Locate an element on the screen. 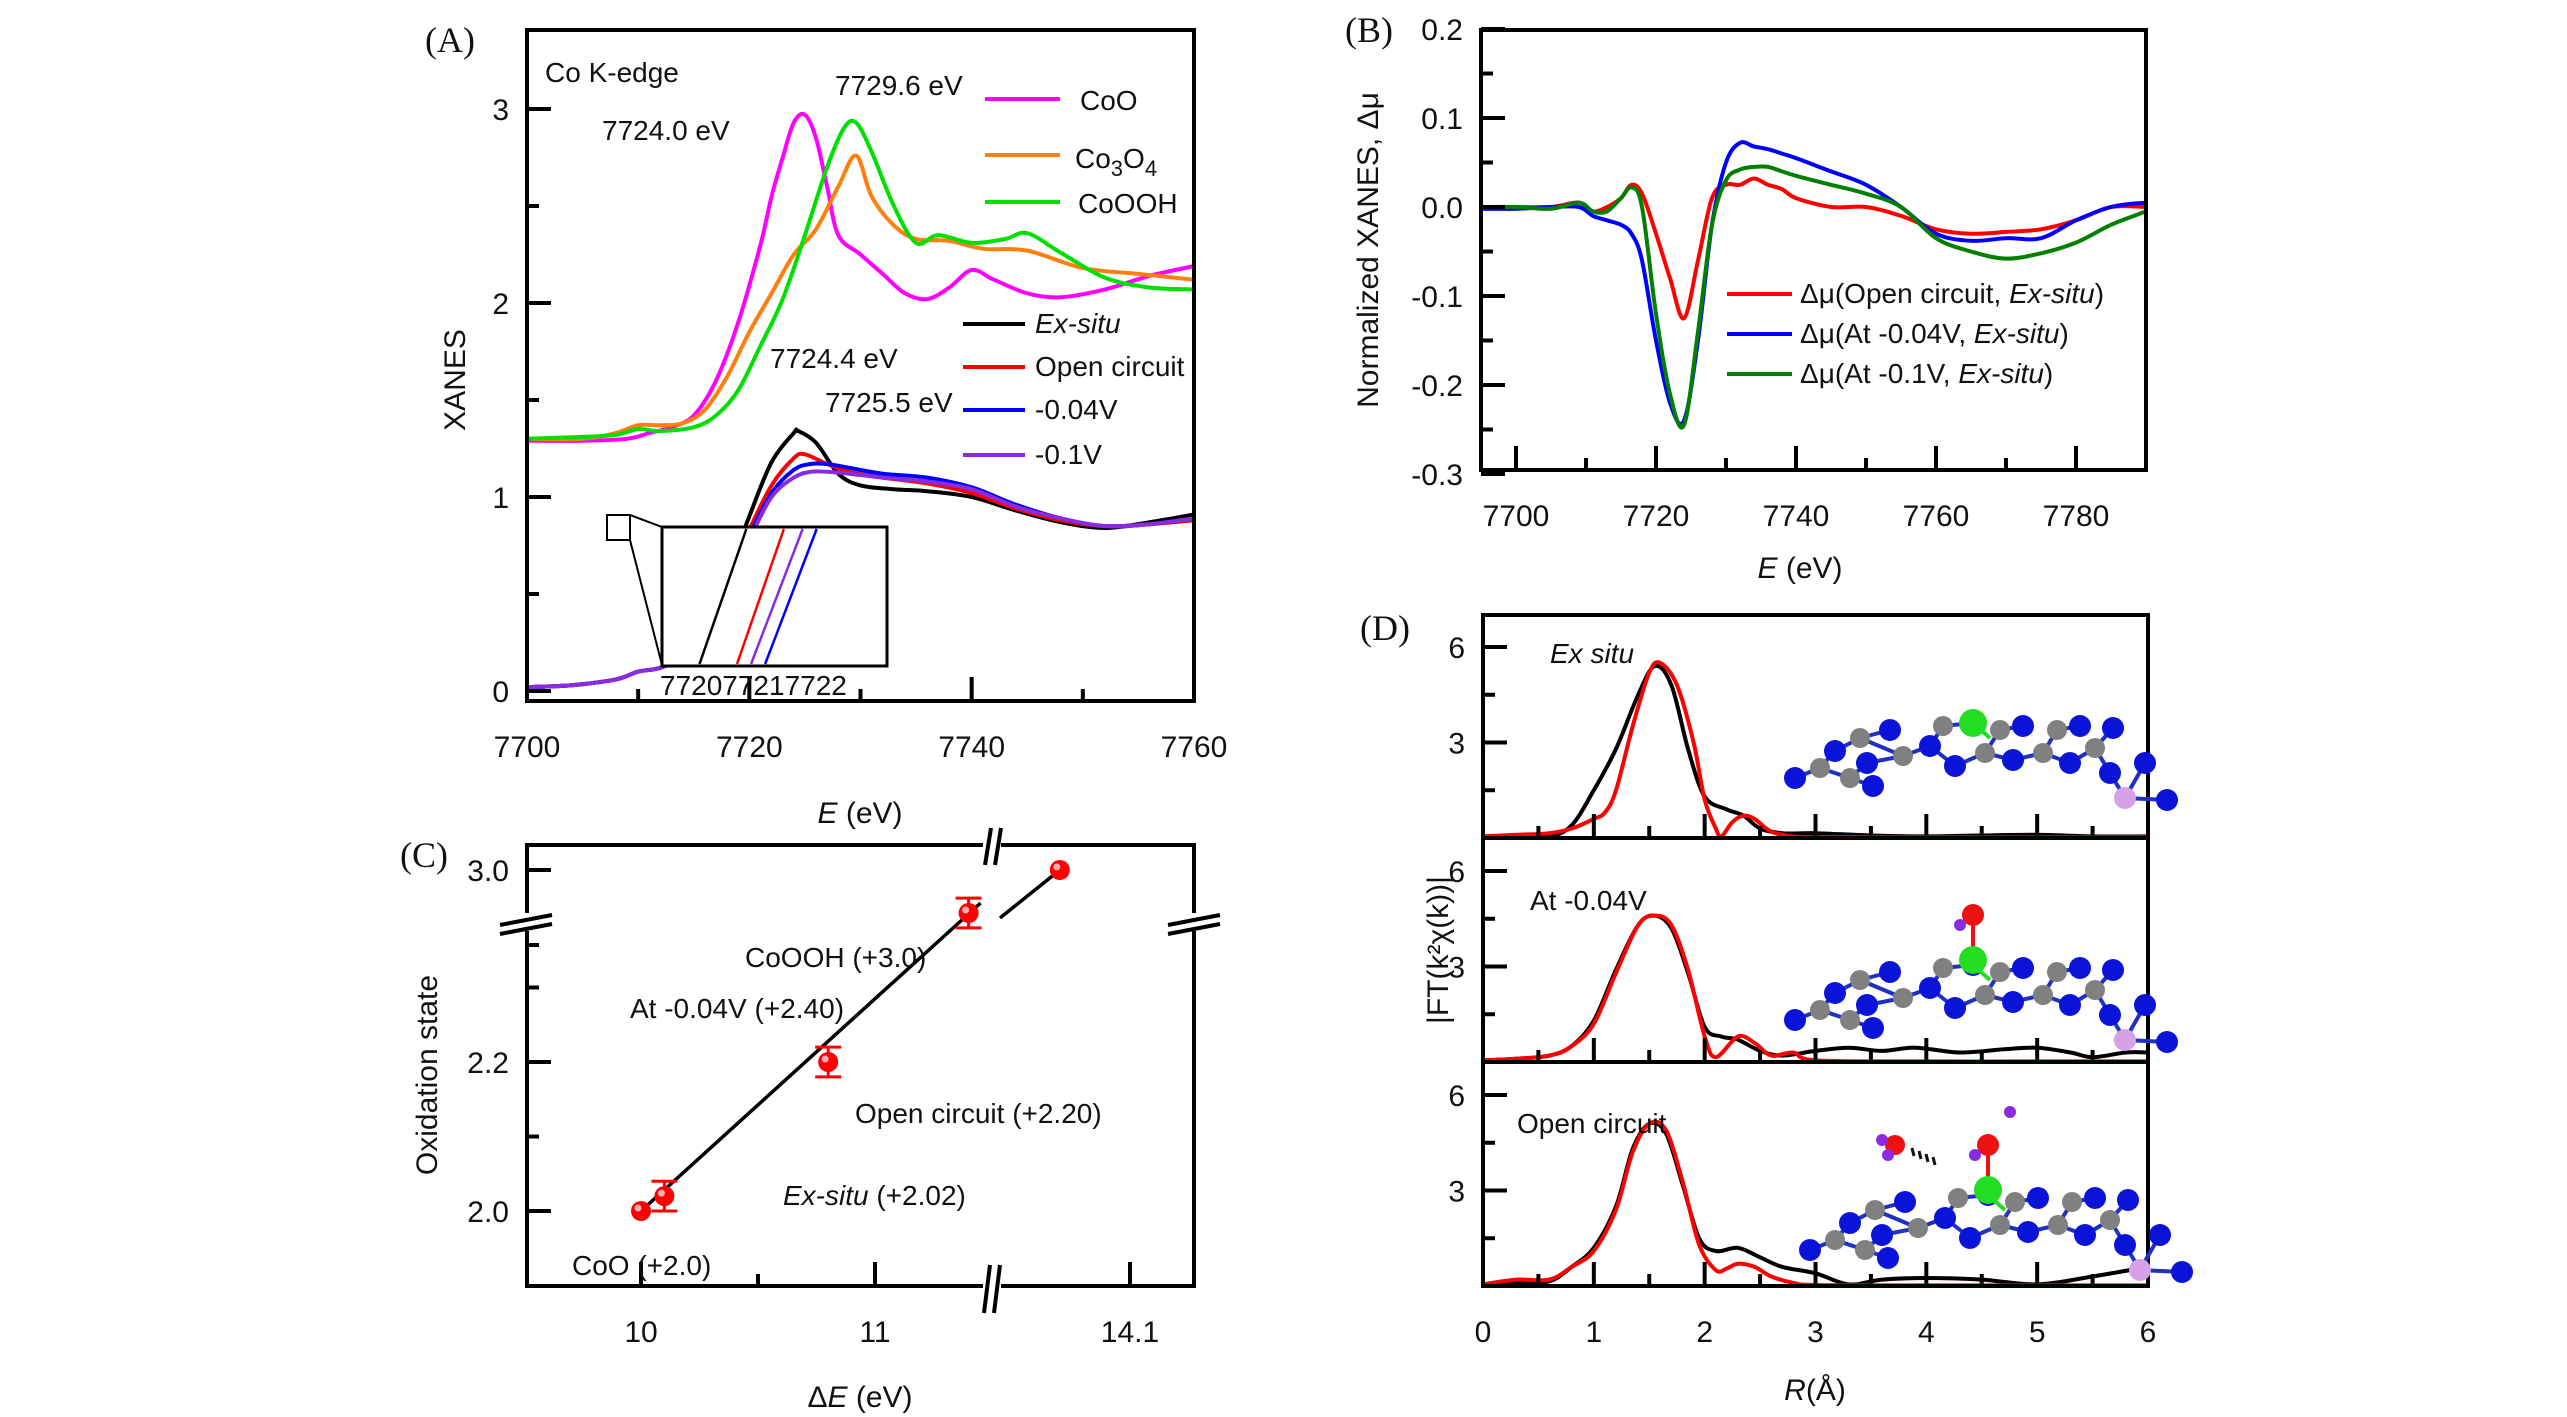 This screenshot has width=2567, height=1417. panel-c-xlabel-unit: (eV) is located at coordinates (880, 1397).